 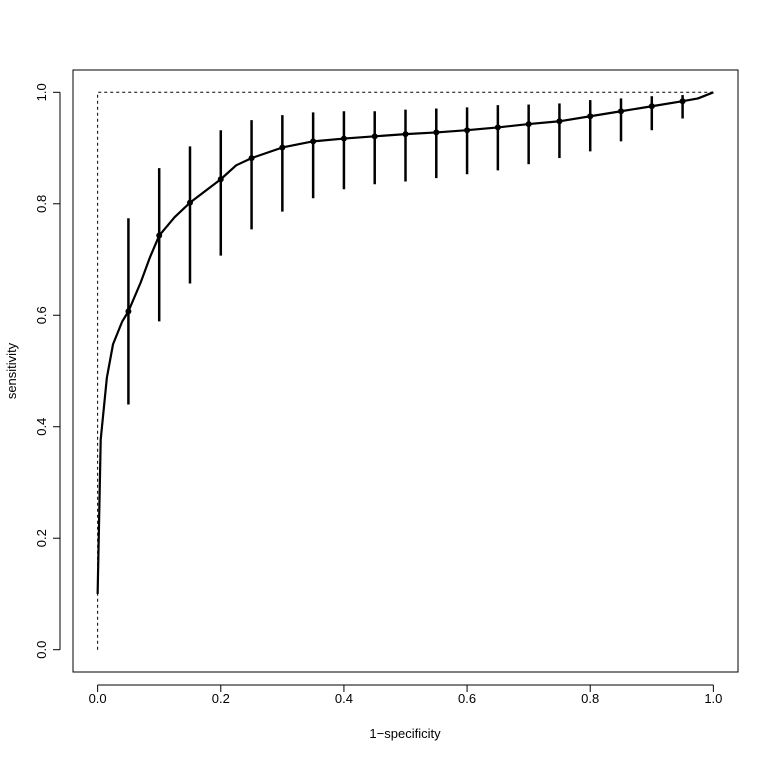 I want to click on y-tick-label: 0.0, so click(x=41, y=650).